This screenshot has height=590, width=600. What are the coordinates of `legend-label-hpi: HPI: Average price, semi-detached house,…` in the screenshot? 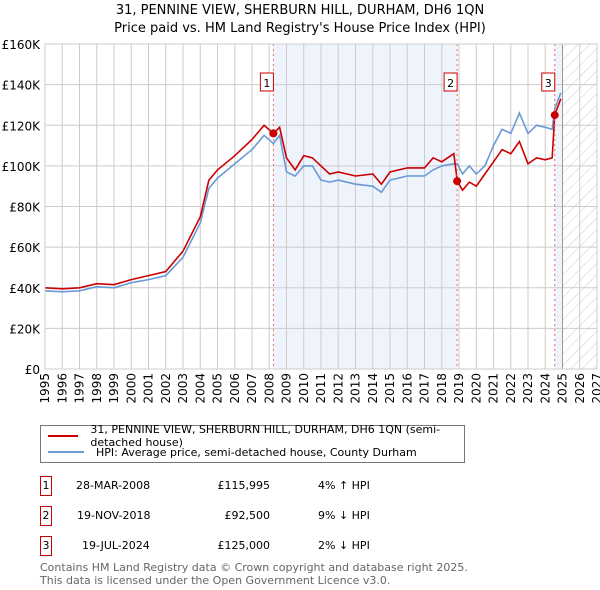 It's located at (256, 452).